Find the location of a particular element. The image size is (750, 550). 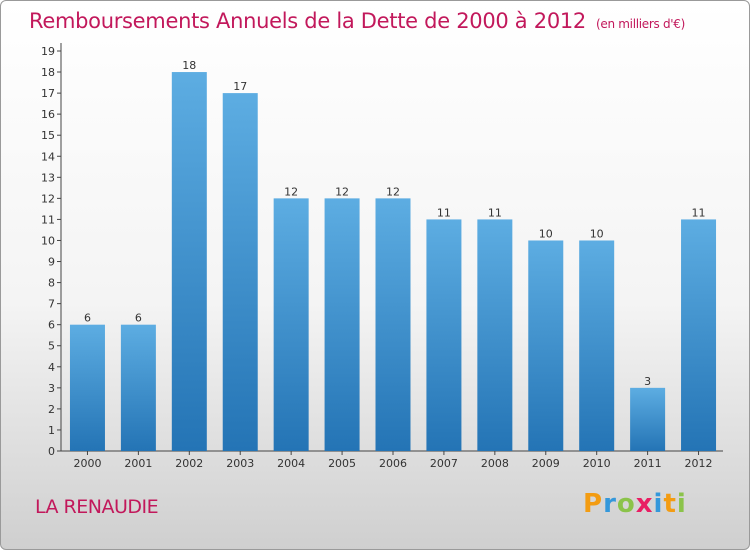

bar-value-label: 17 is located at coordinates (240, 86).